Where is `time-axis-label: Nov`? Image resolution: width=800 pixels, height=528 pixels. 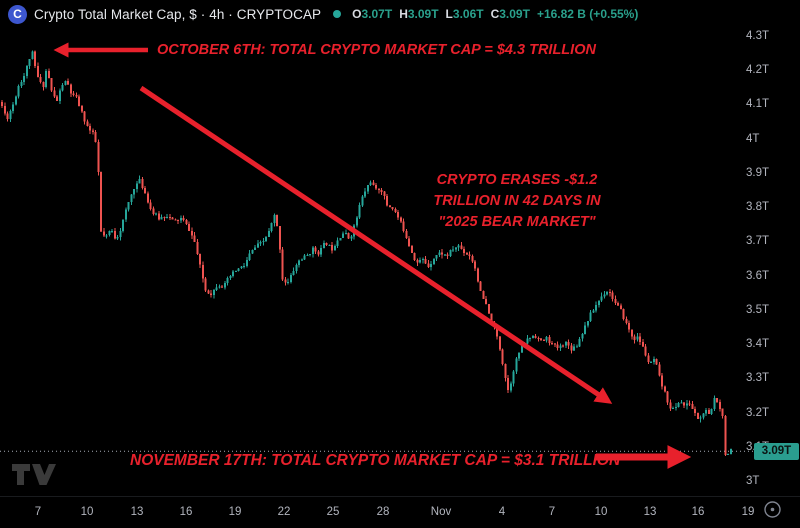
time-axis-label: Nov is located at coordinates (441, 512).